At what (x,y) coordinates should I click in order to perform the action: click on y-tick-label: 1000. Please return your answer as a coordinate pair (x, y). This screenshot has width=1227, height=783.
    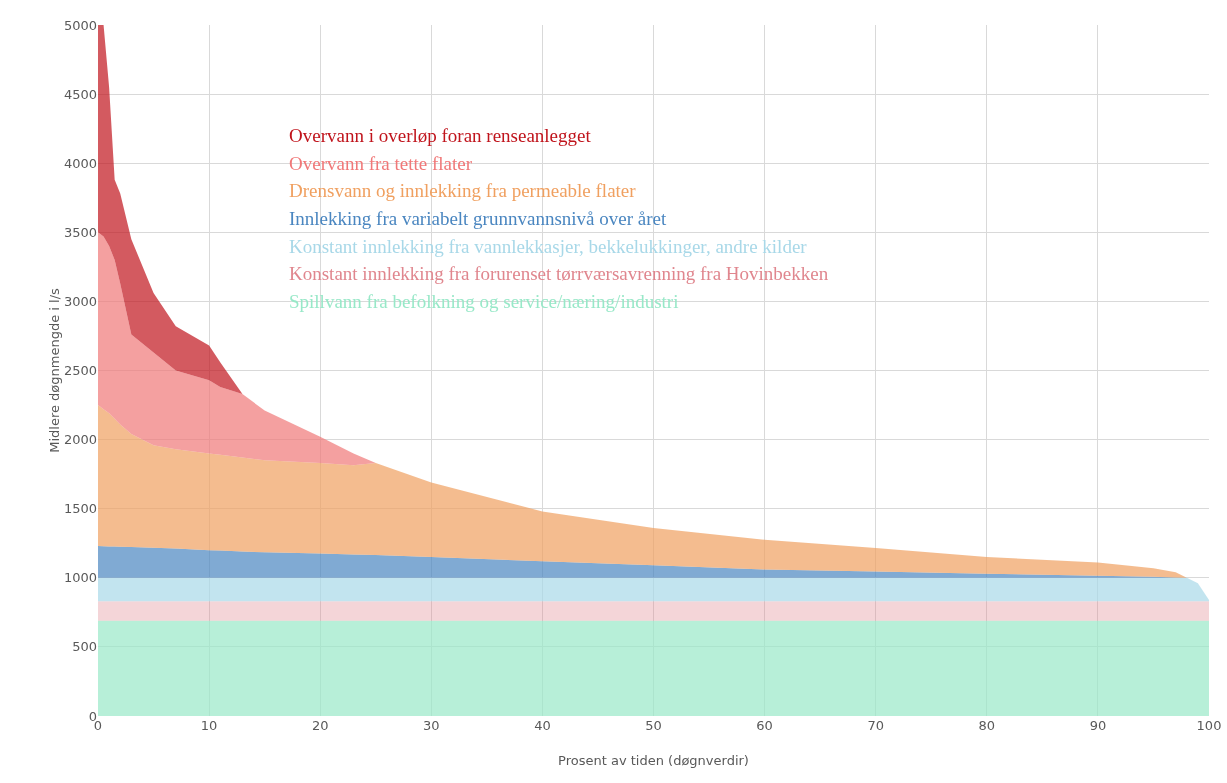
    Looking at the image, I should click on (80, 578).